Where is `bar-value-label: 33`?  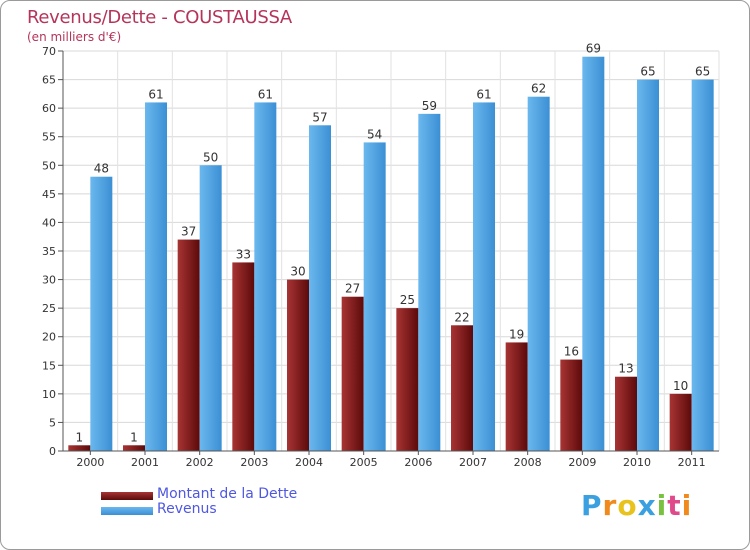
bar-value-label: 33 is located at coordinates (243, 254).